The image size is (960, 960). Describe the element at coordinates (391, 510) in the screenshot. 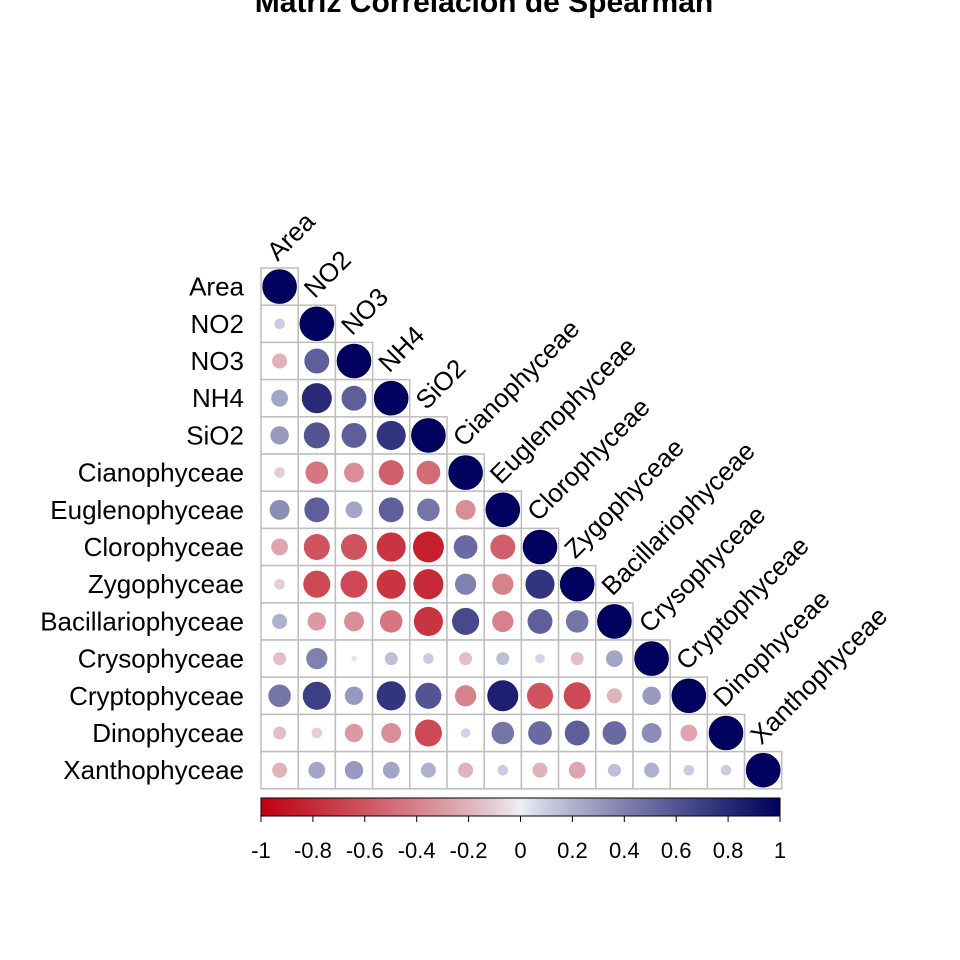

I see `corr-circle-Euglenophyceae-NH4` at that location.